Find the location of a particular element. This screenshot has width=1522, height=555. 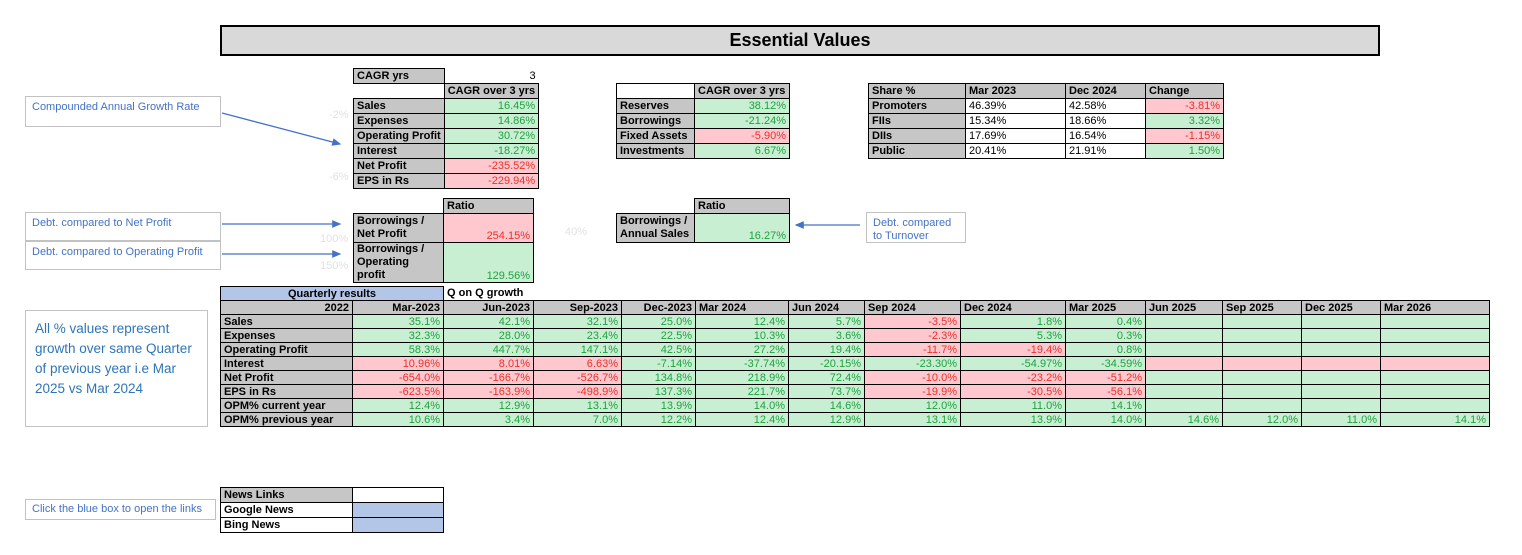

row-label: Net Profit is located at coordinates (399, 166).